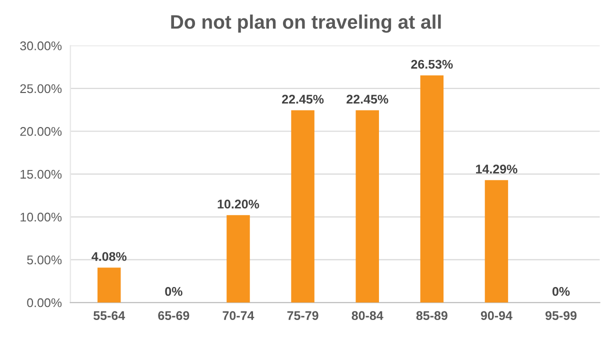 This screenshot has width=612, height=338. What do you see at coordinates (238, 315) in the screenshot?
I see `x-tick-label: 70-74` at bounding box center [238, 315].